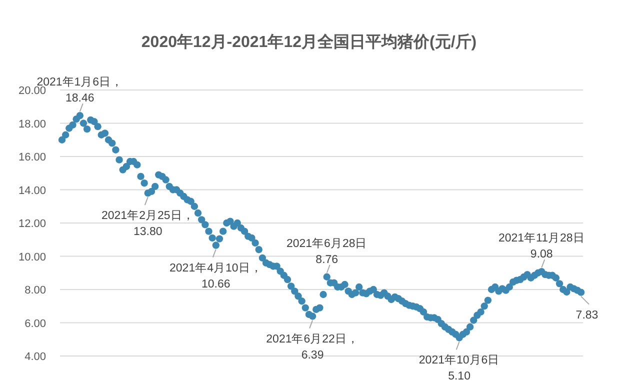  What do you see at coordinates (309, 42) in the screenshot?
I see `chart-title: 2020年12月-2021年12月全国日平均猪价(元/斤)` at bounding box center [309, 42].